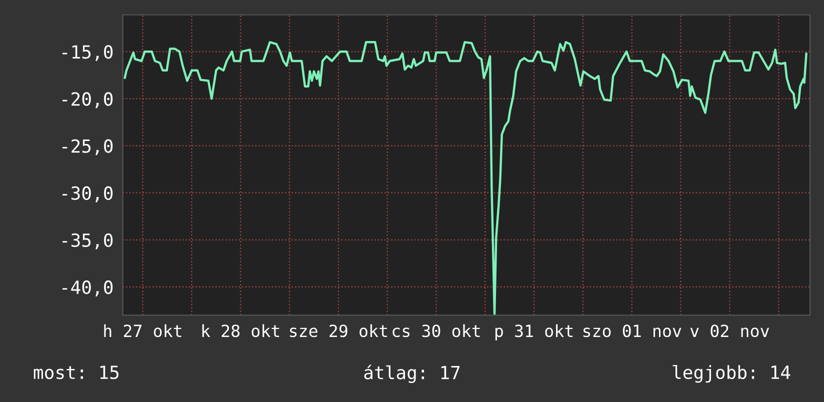 This screenshot has width=824, height=402. Describe the element at coordinates (87, 53) in the screenshot. I see `y-tick-label: -15,0` at that location.